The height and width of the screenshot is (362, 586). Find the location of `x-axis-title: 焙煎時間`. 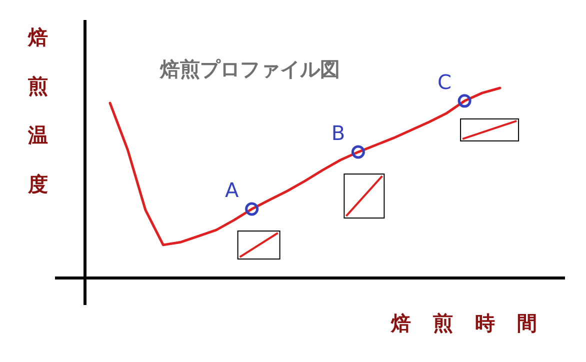

x-axis-title: 焙煎時間 is located at coordinates (474, 323).